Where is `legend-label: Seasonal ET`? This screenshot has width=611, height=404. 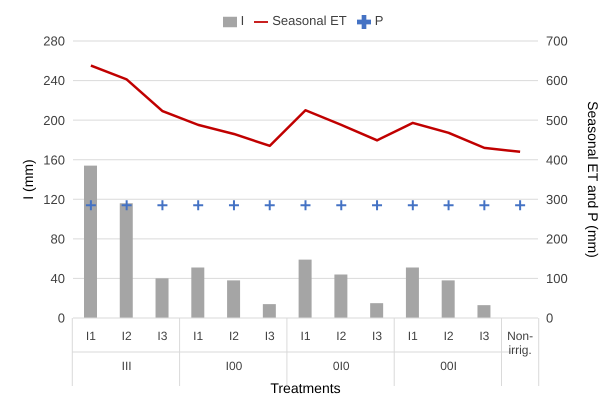
legend-label: Seasonal ET is located at coordinates (309, 20).